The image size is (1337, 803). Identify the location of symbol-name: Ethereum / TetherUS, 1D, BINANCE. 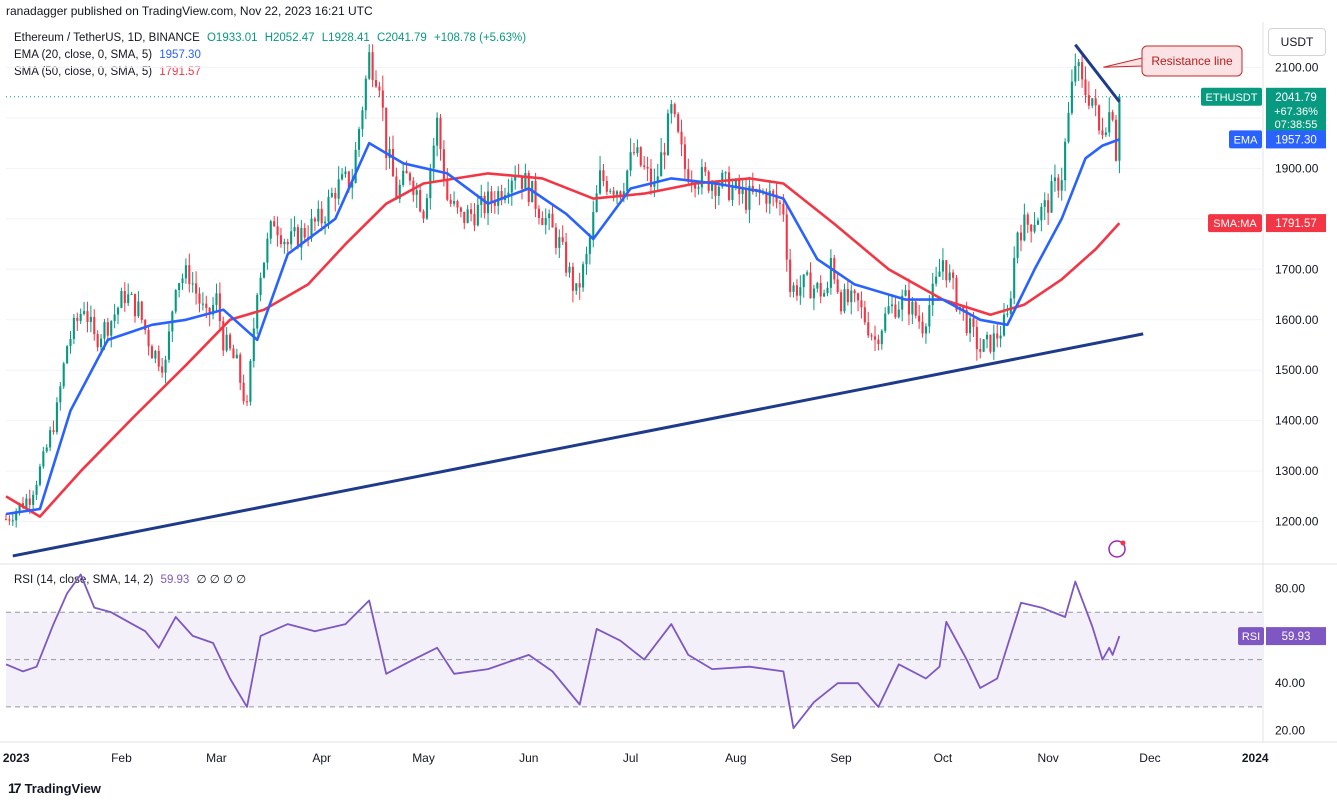
(107, 38).